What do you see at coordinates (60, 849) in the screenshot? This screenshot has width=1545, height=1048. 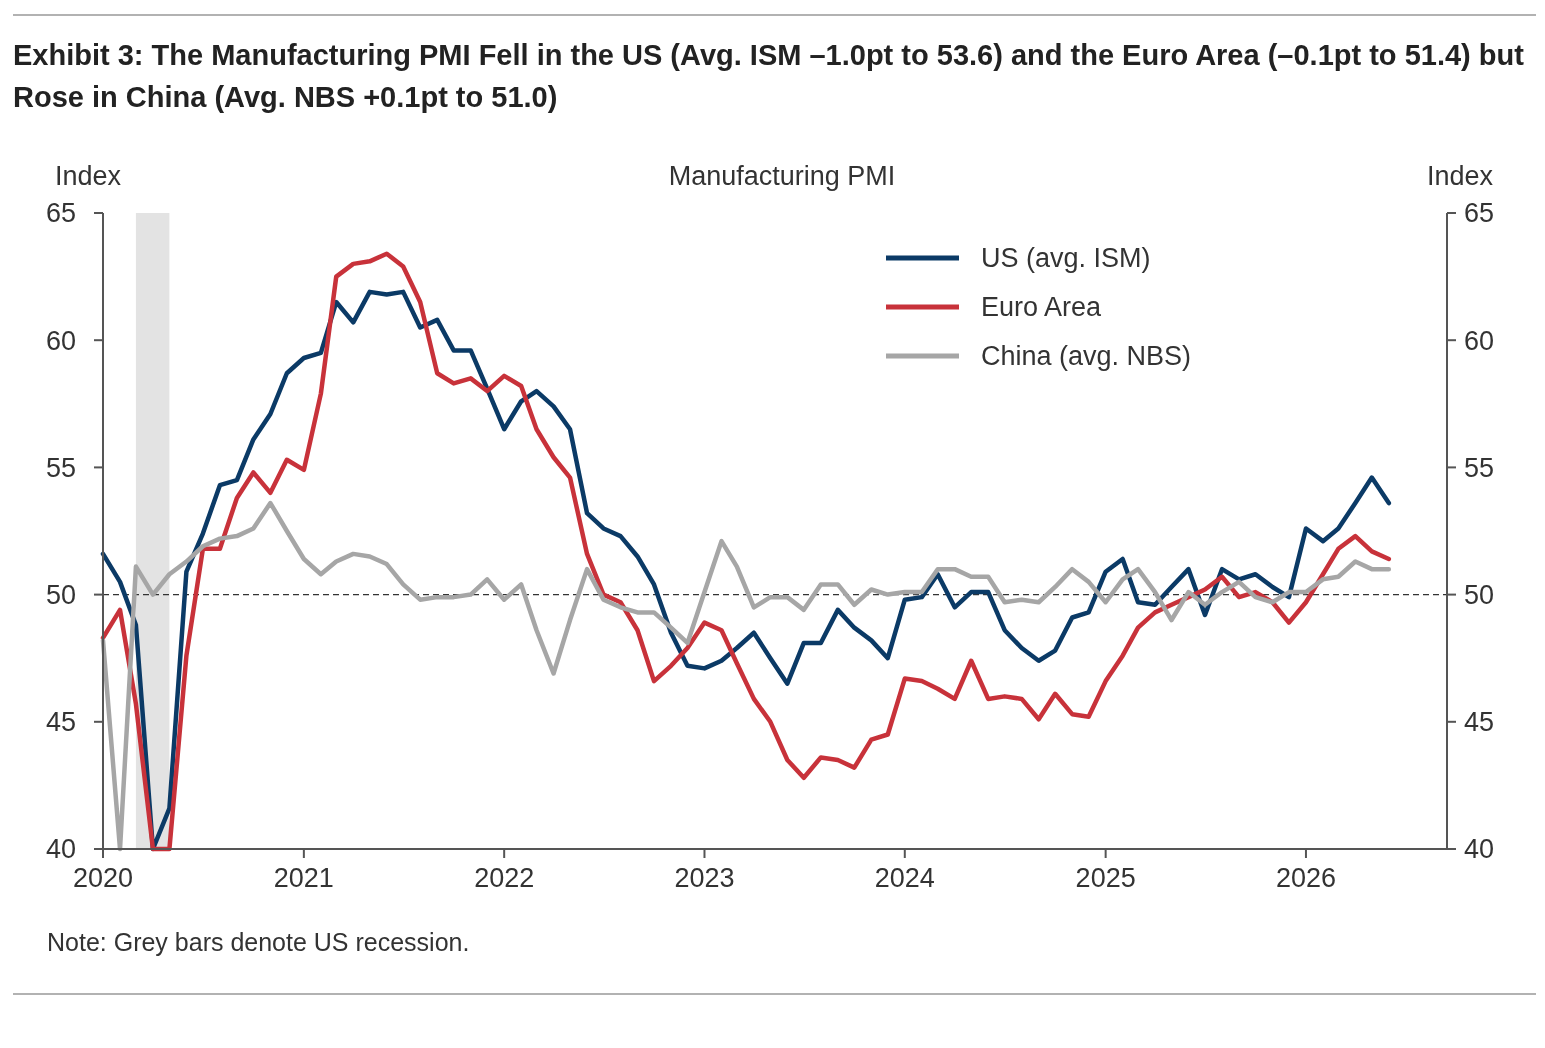 I see `y-tick-label: 40` at bounding box center [60, 849].